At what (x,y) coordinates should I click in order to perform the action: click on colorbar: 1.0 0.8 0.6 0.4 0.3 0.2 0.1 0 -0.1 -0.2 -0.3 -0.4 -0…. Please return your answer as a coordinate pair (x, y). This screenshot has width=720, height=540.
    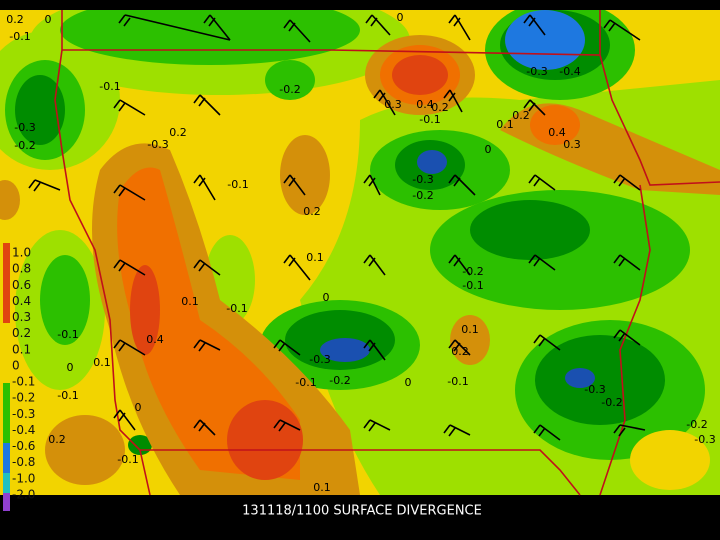
    Looking at the image, I should click on (19, 377).